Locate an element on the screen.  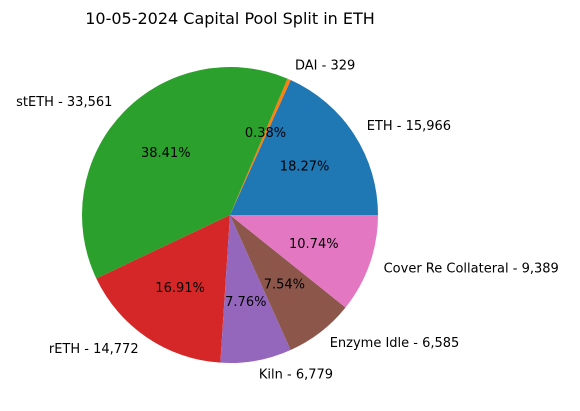
slice-percent-label: 7.76% is located at coordinates (245, 302).